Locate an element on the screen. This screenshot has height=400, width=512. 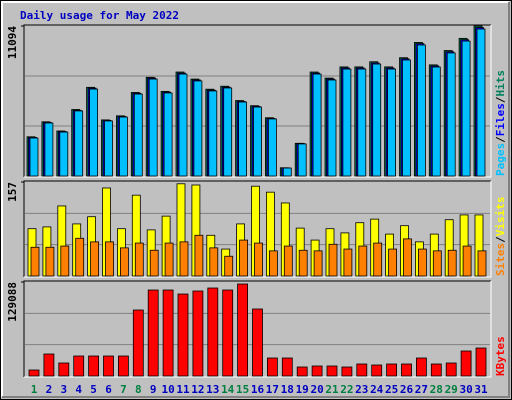
x-tick-label: 24 is located at coordinates (377, 389).